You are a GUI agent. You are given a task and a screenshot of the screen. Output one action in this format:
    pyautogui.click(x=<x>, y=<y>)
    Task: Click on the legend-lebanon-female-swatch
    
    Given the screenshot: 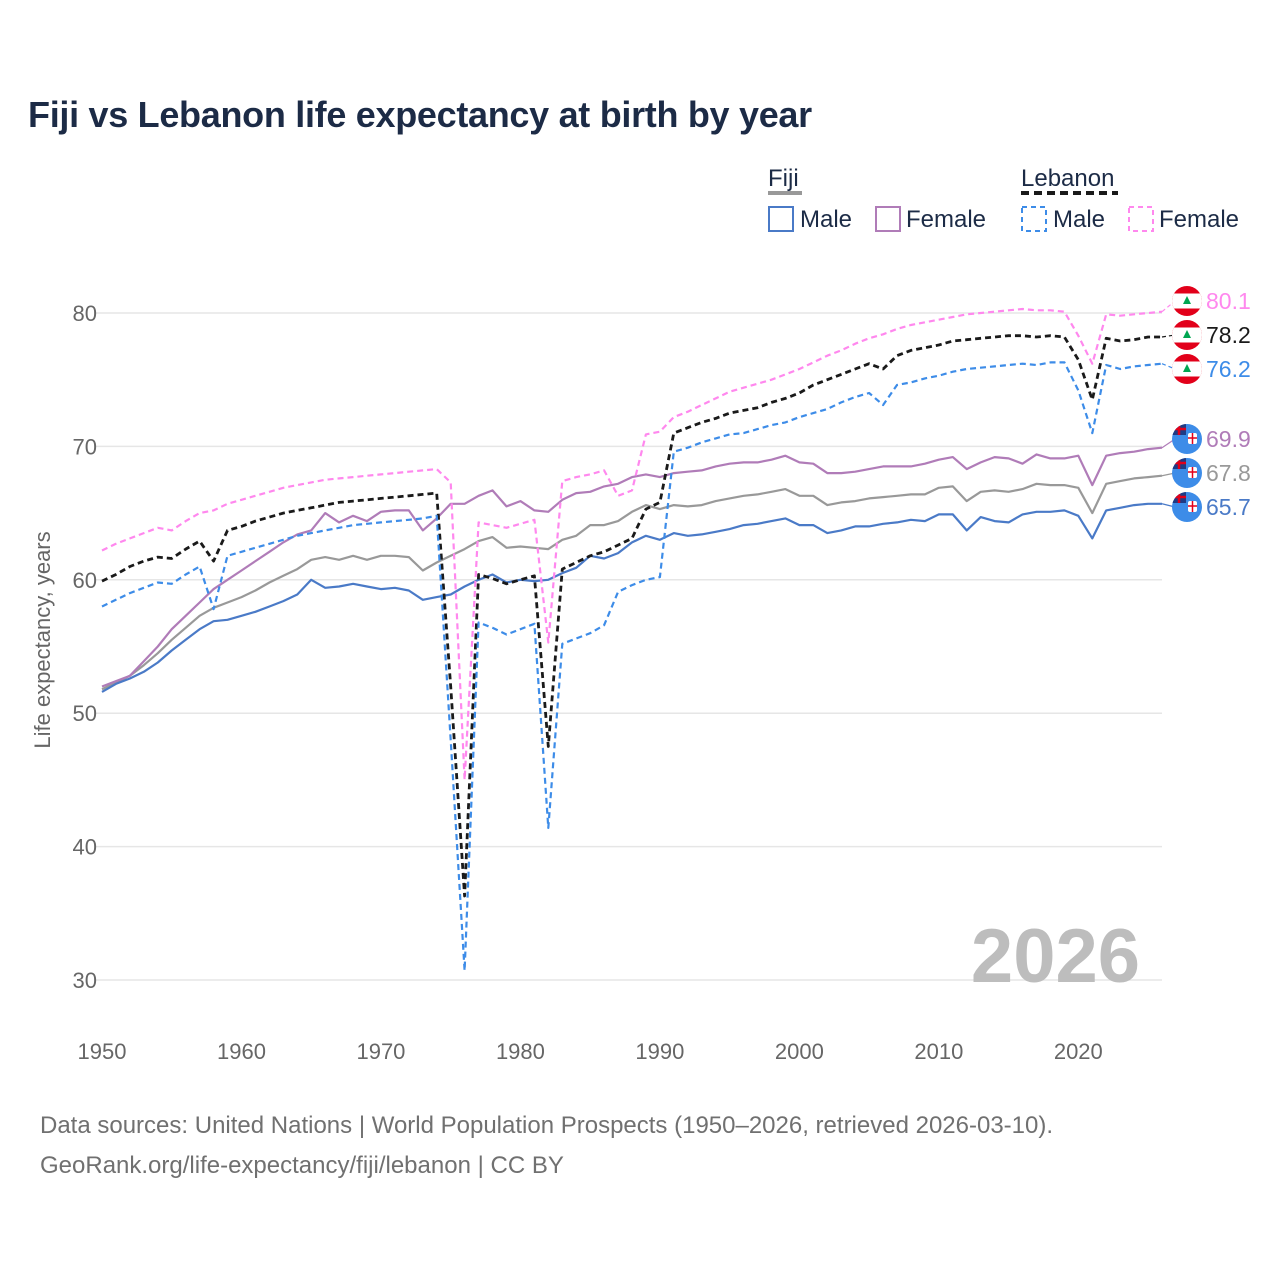 What is the action you would take?
    pyautogui.click(x=1141, y=219)
    